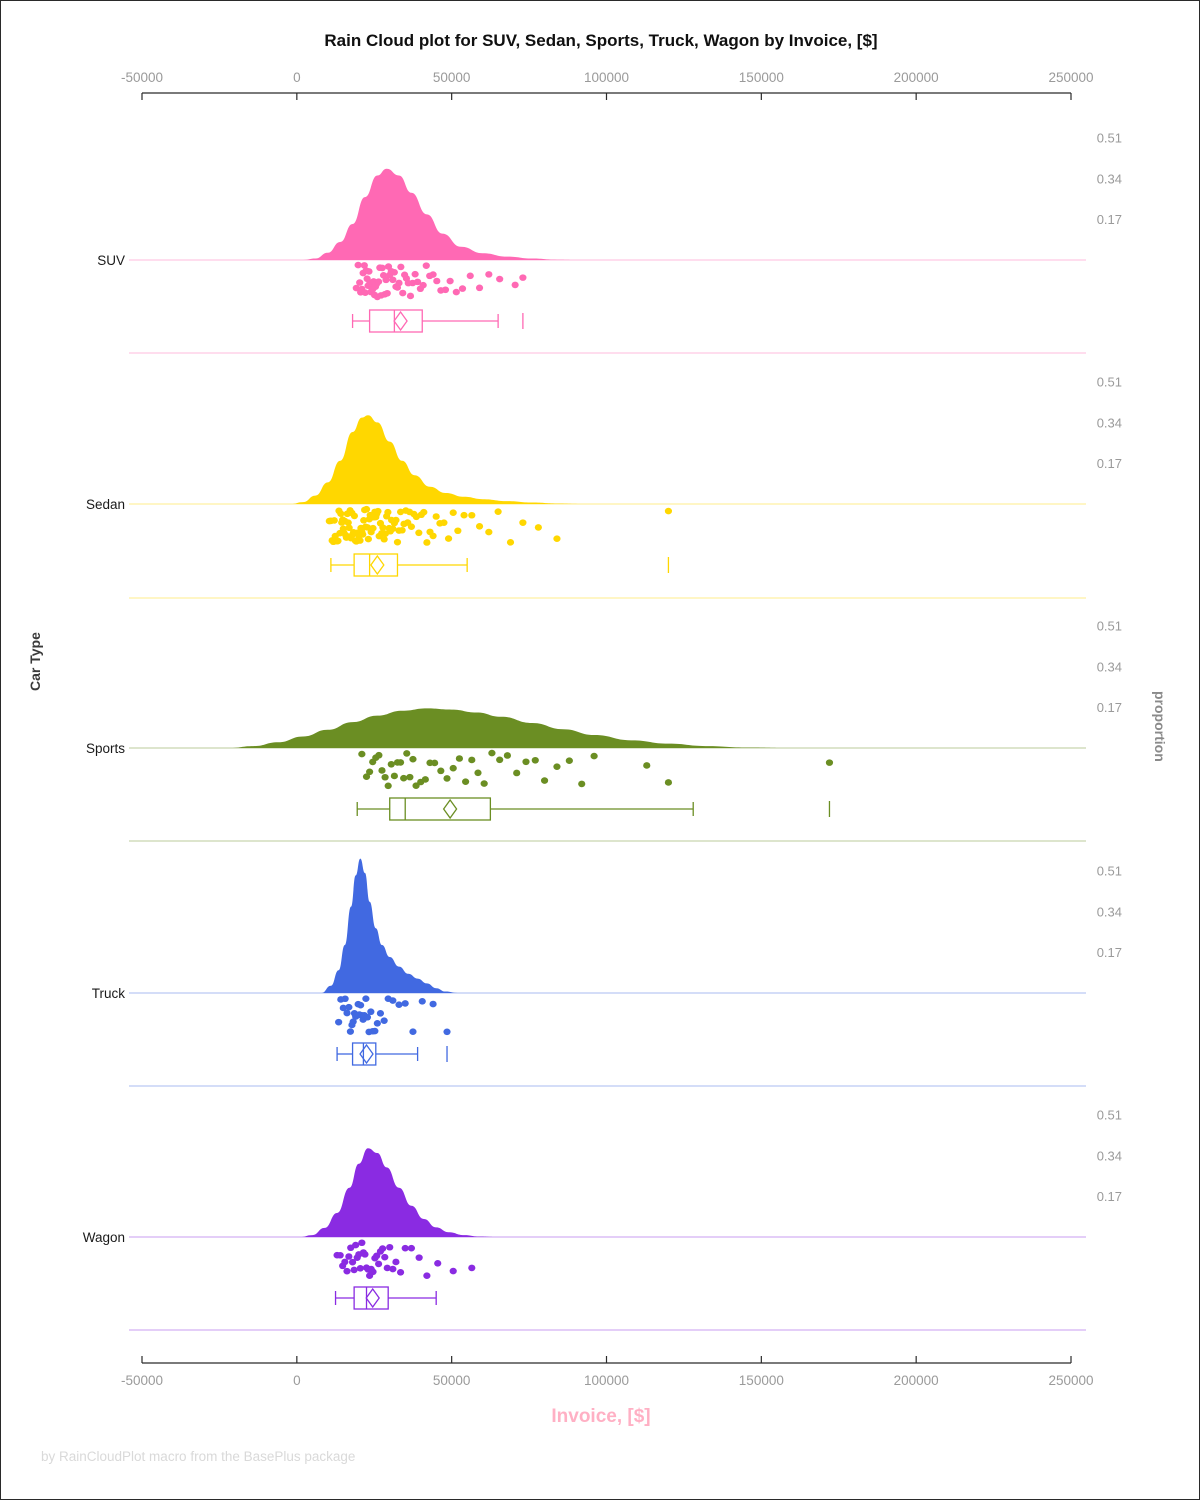 This screenshot has width=1200, height=1501. I want to click on x-tick-label: 50000, so click(452, 1380).